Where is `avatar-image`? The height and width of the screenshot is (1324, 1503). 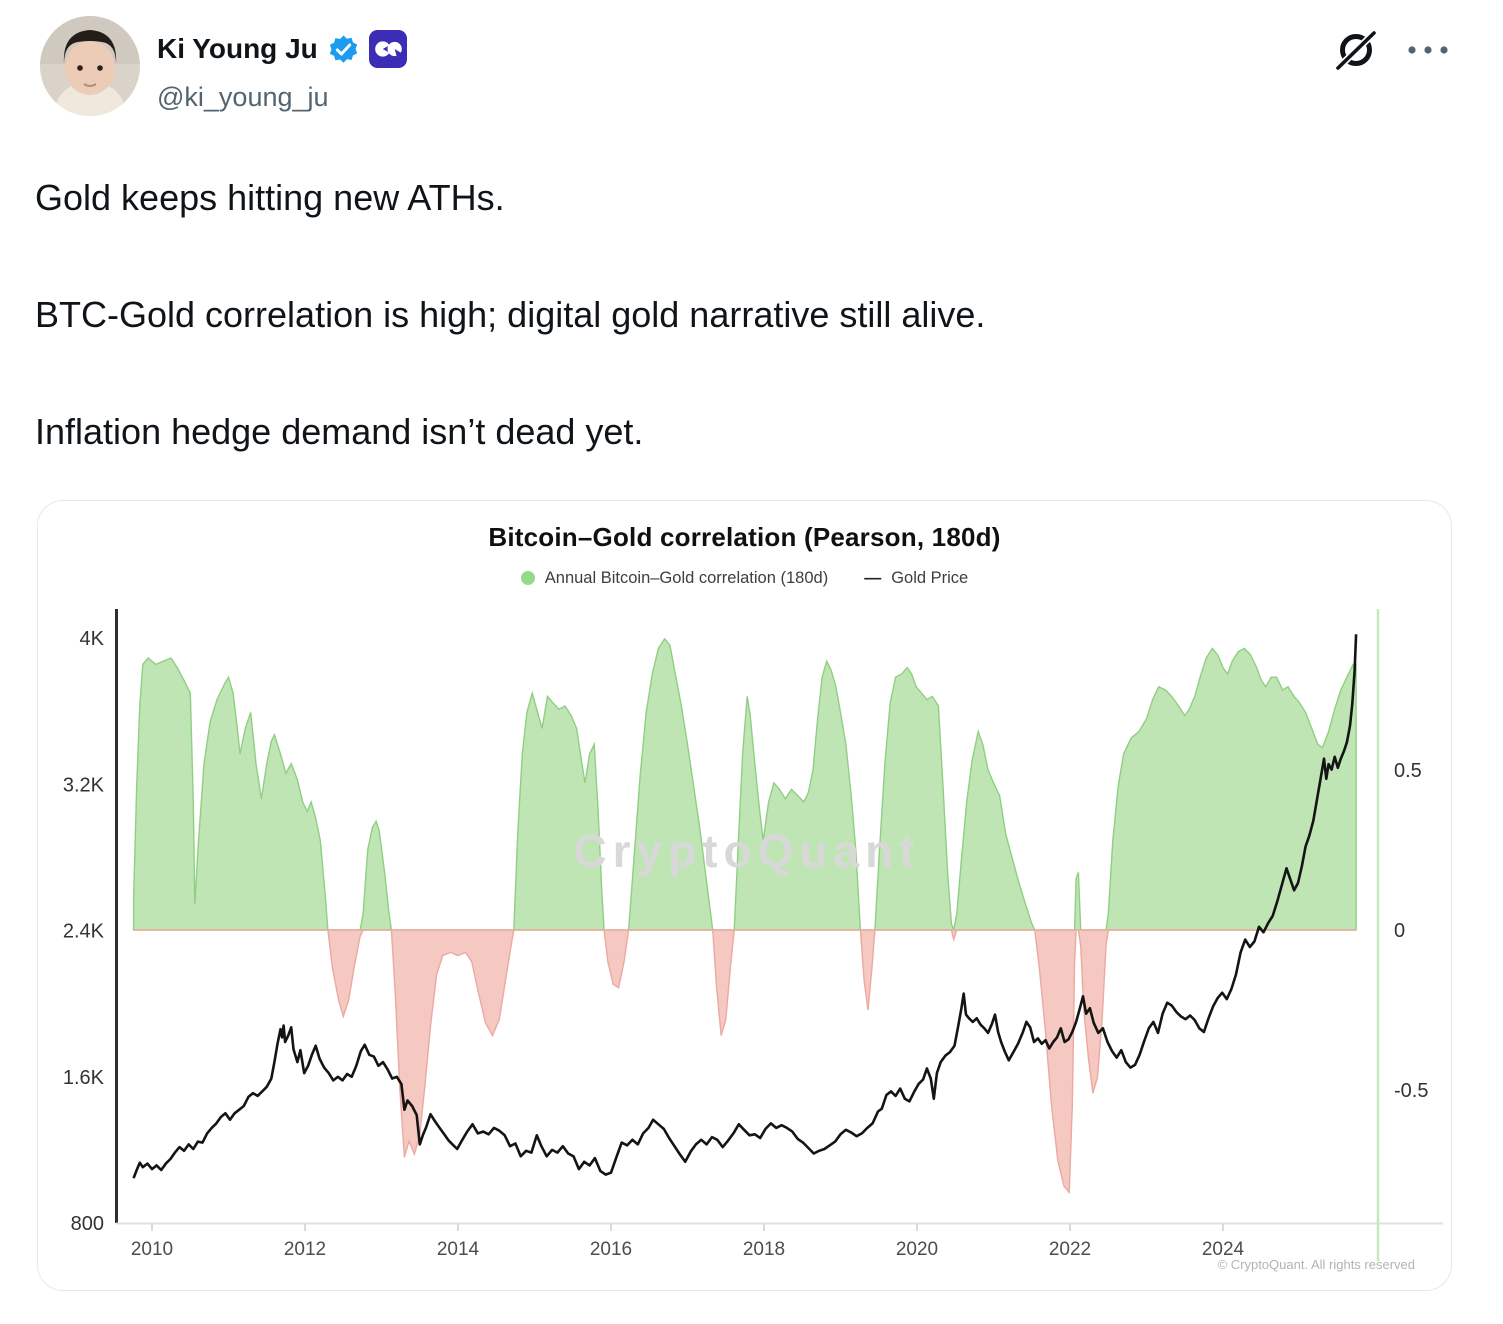 avatar-image is located at coordinates (90, 66).